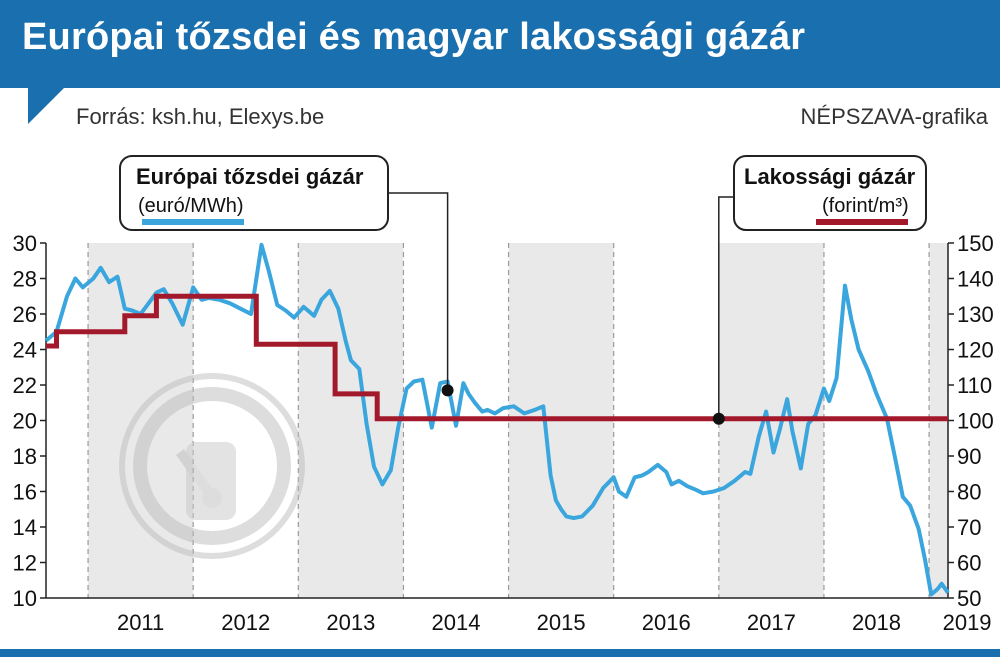  I want to click on y-left-tick-label: 20, so click(25, 421).